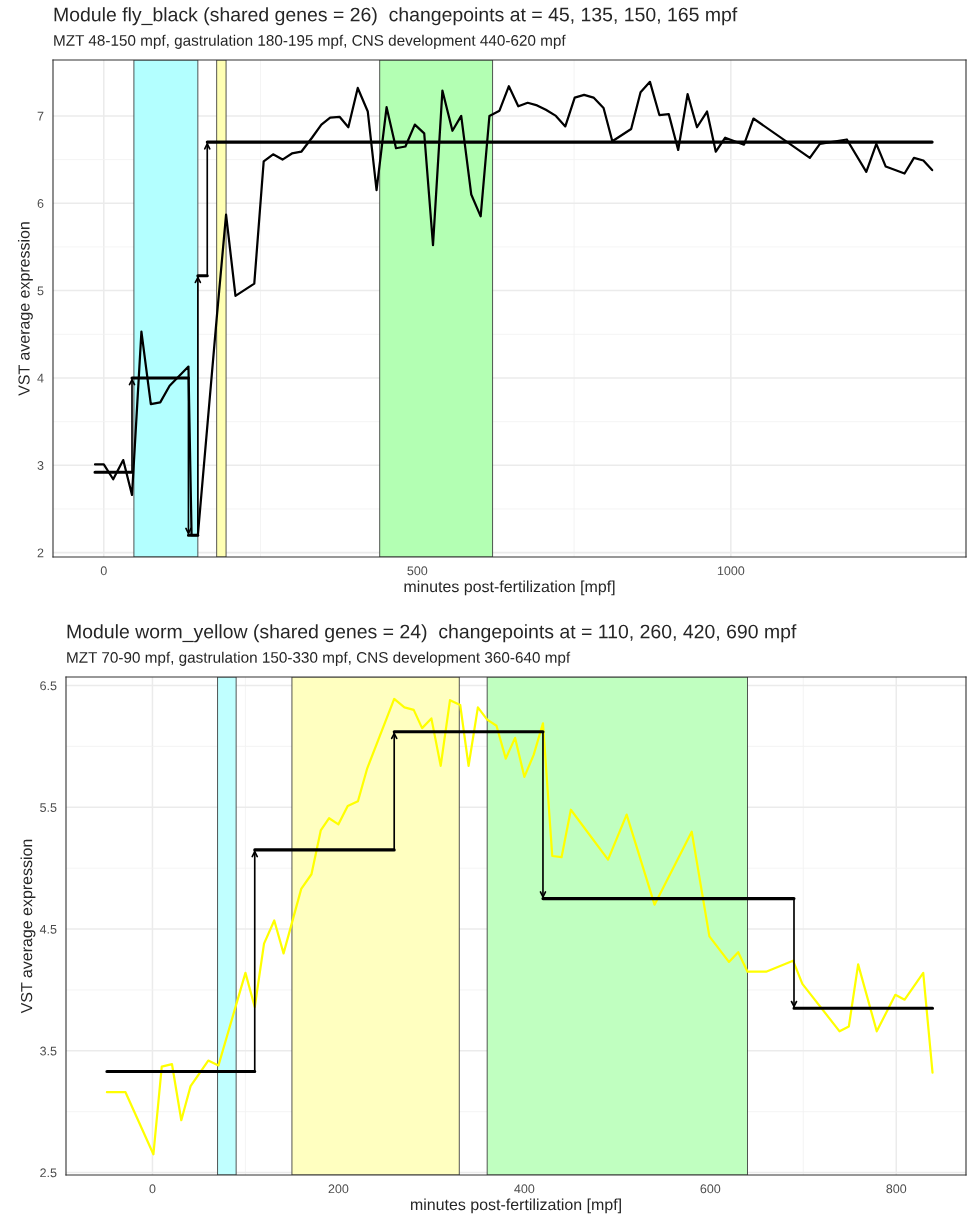 Image resolution: width=970 pixels, height=1221 pixels. Describe the element at coordinates (40, 116) in the screenshot. I see `y-tick-label: 7` at that location.